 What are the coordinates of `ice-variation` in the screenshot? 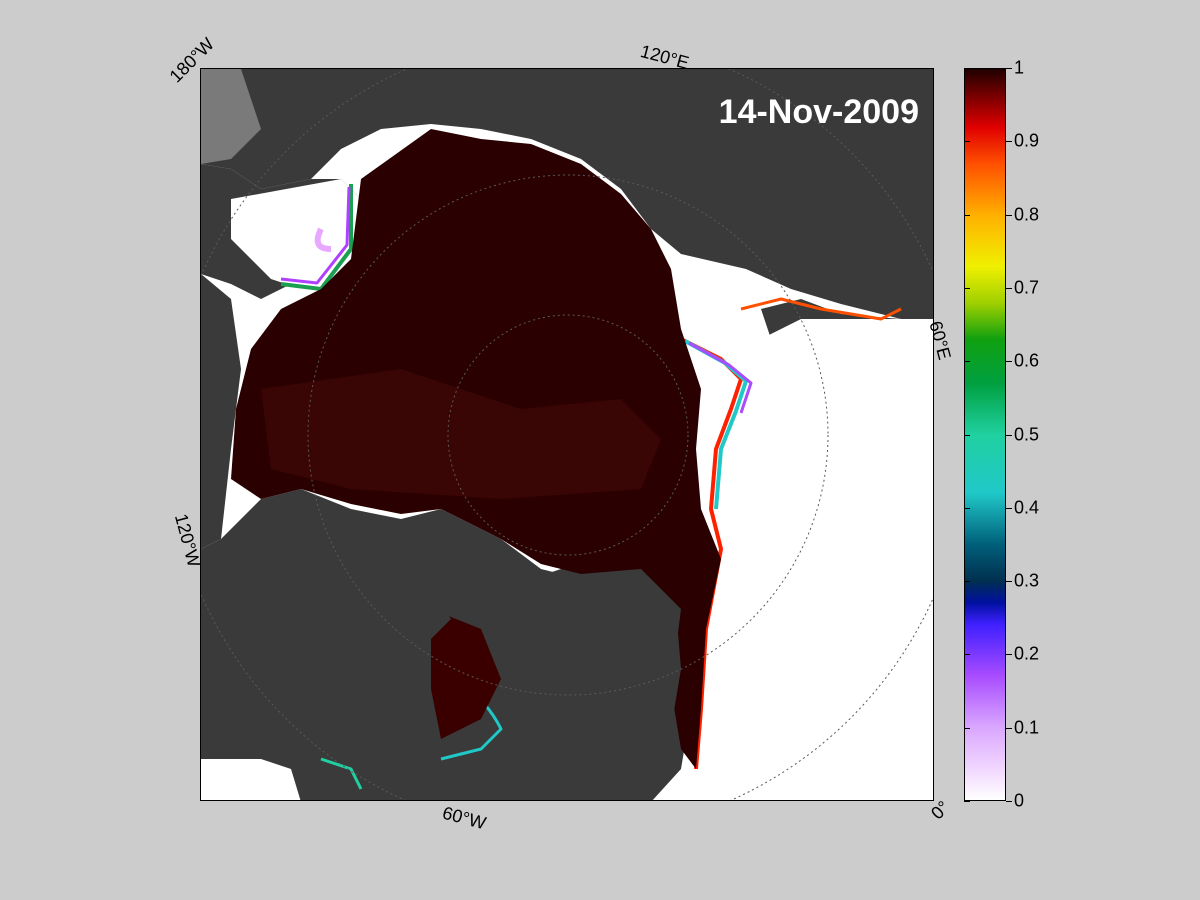 It's located at (461, 434).